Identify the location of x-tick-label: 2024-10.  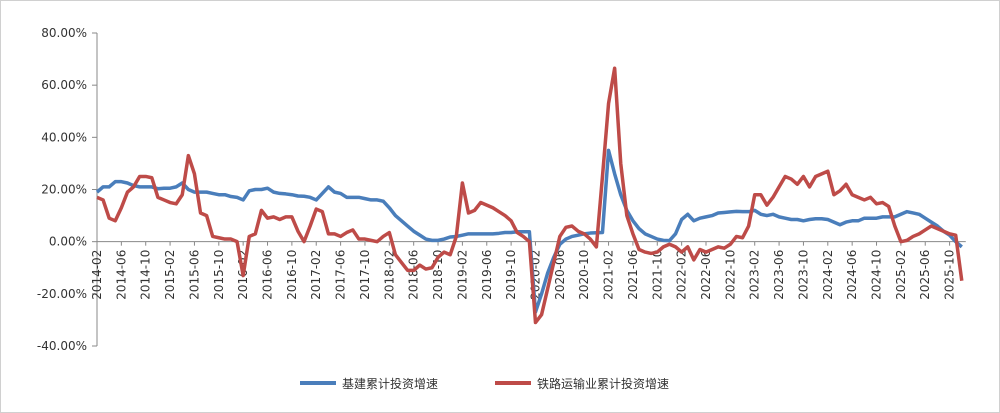
(877, 275).